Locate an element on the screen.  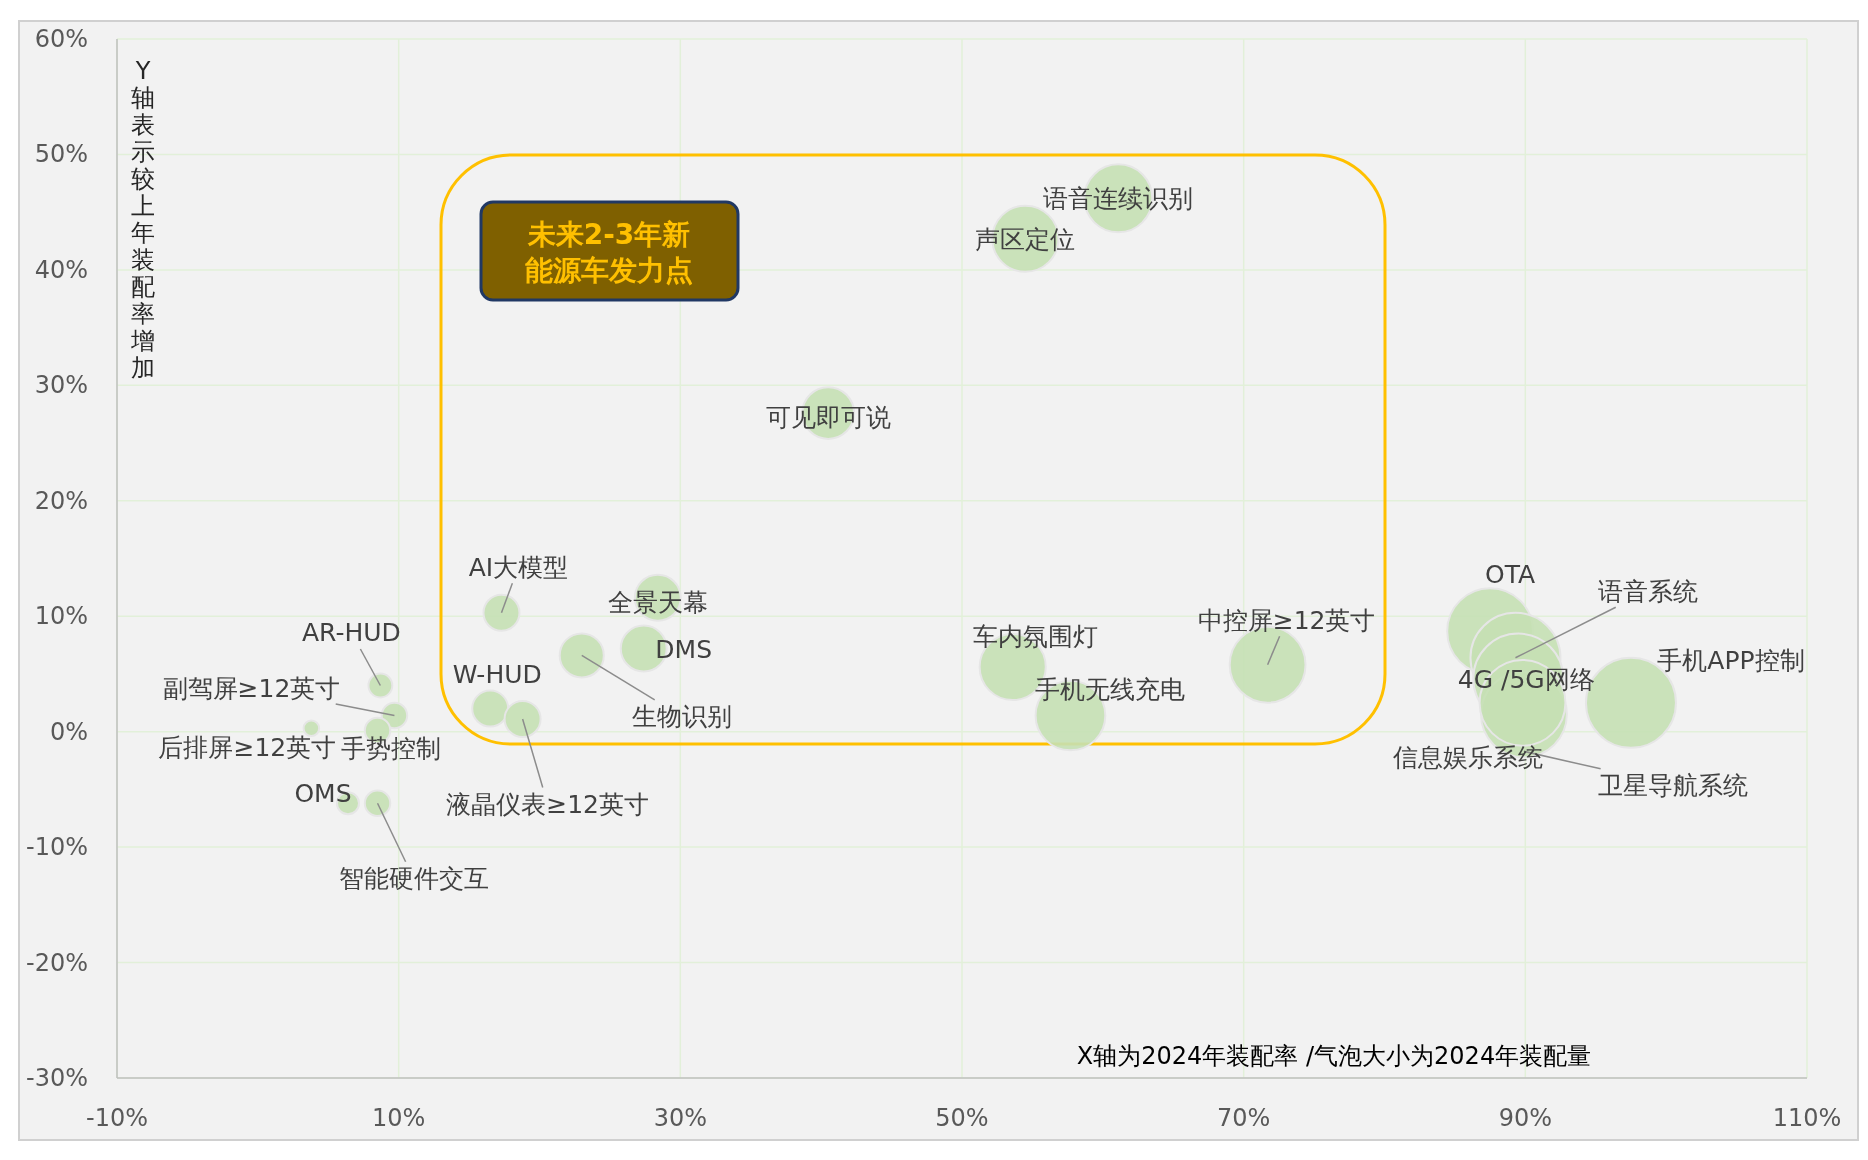
x-tick-label: 50% is located at coordinates (962, 1118).